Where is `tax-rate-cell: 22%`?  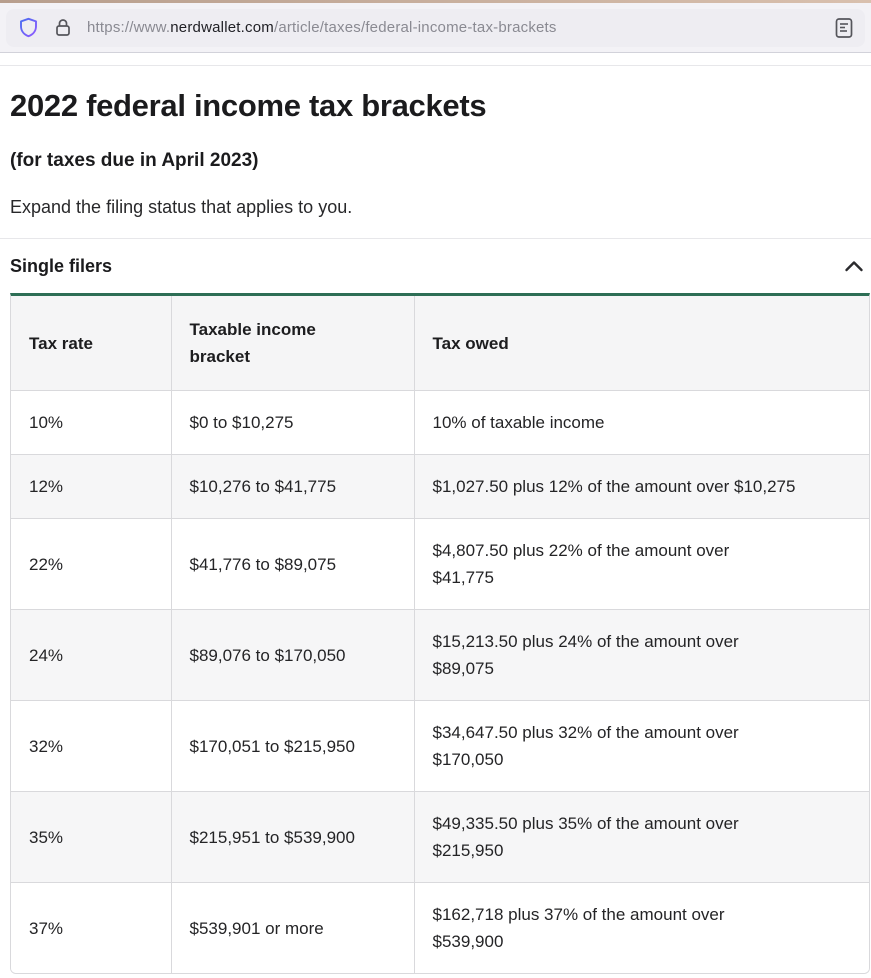
tax-rate-cell: 22% is located at coordinates (91, 564).